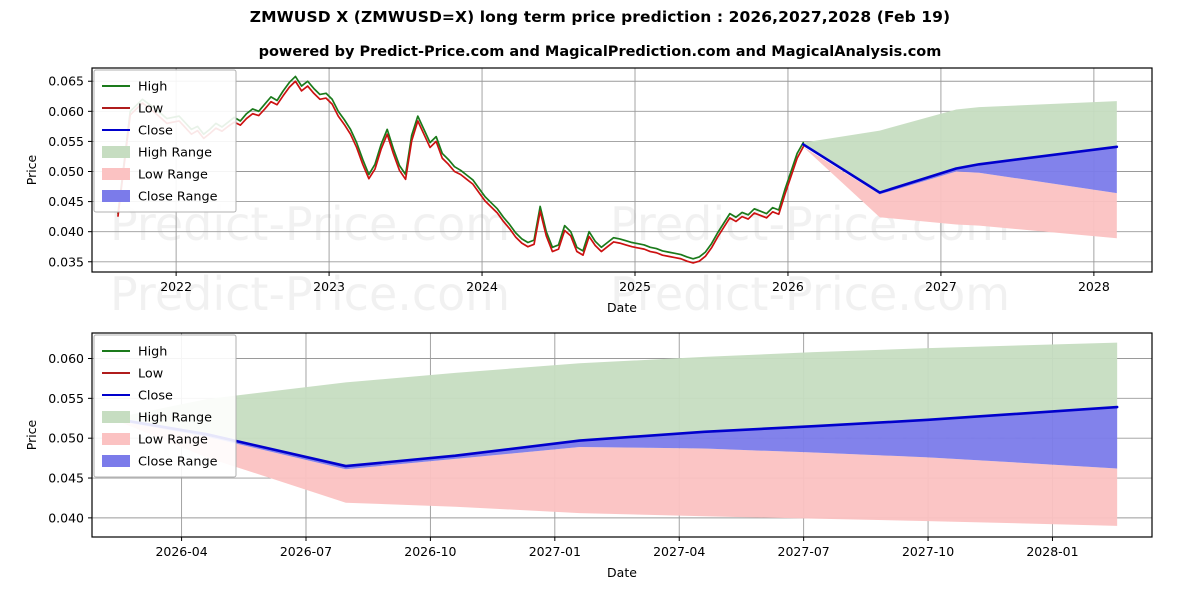 This screenshot has width=1200, height=600. Describe the element at coordinates (788, 286) in the screenshot. I see `x-tick-label: 2026` at that location.